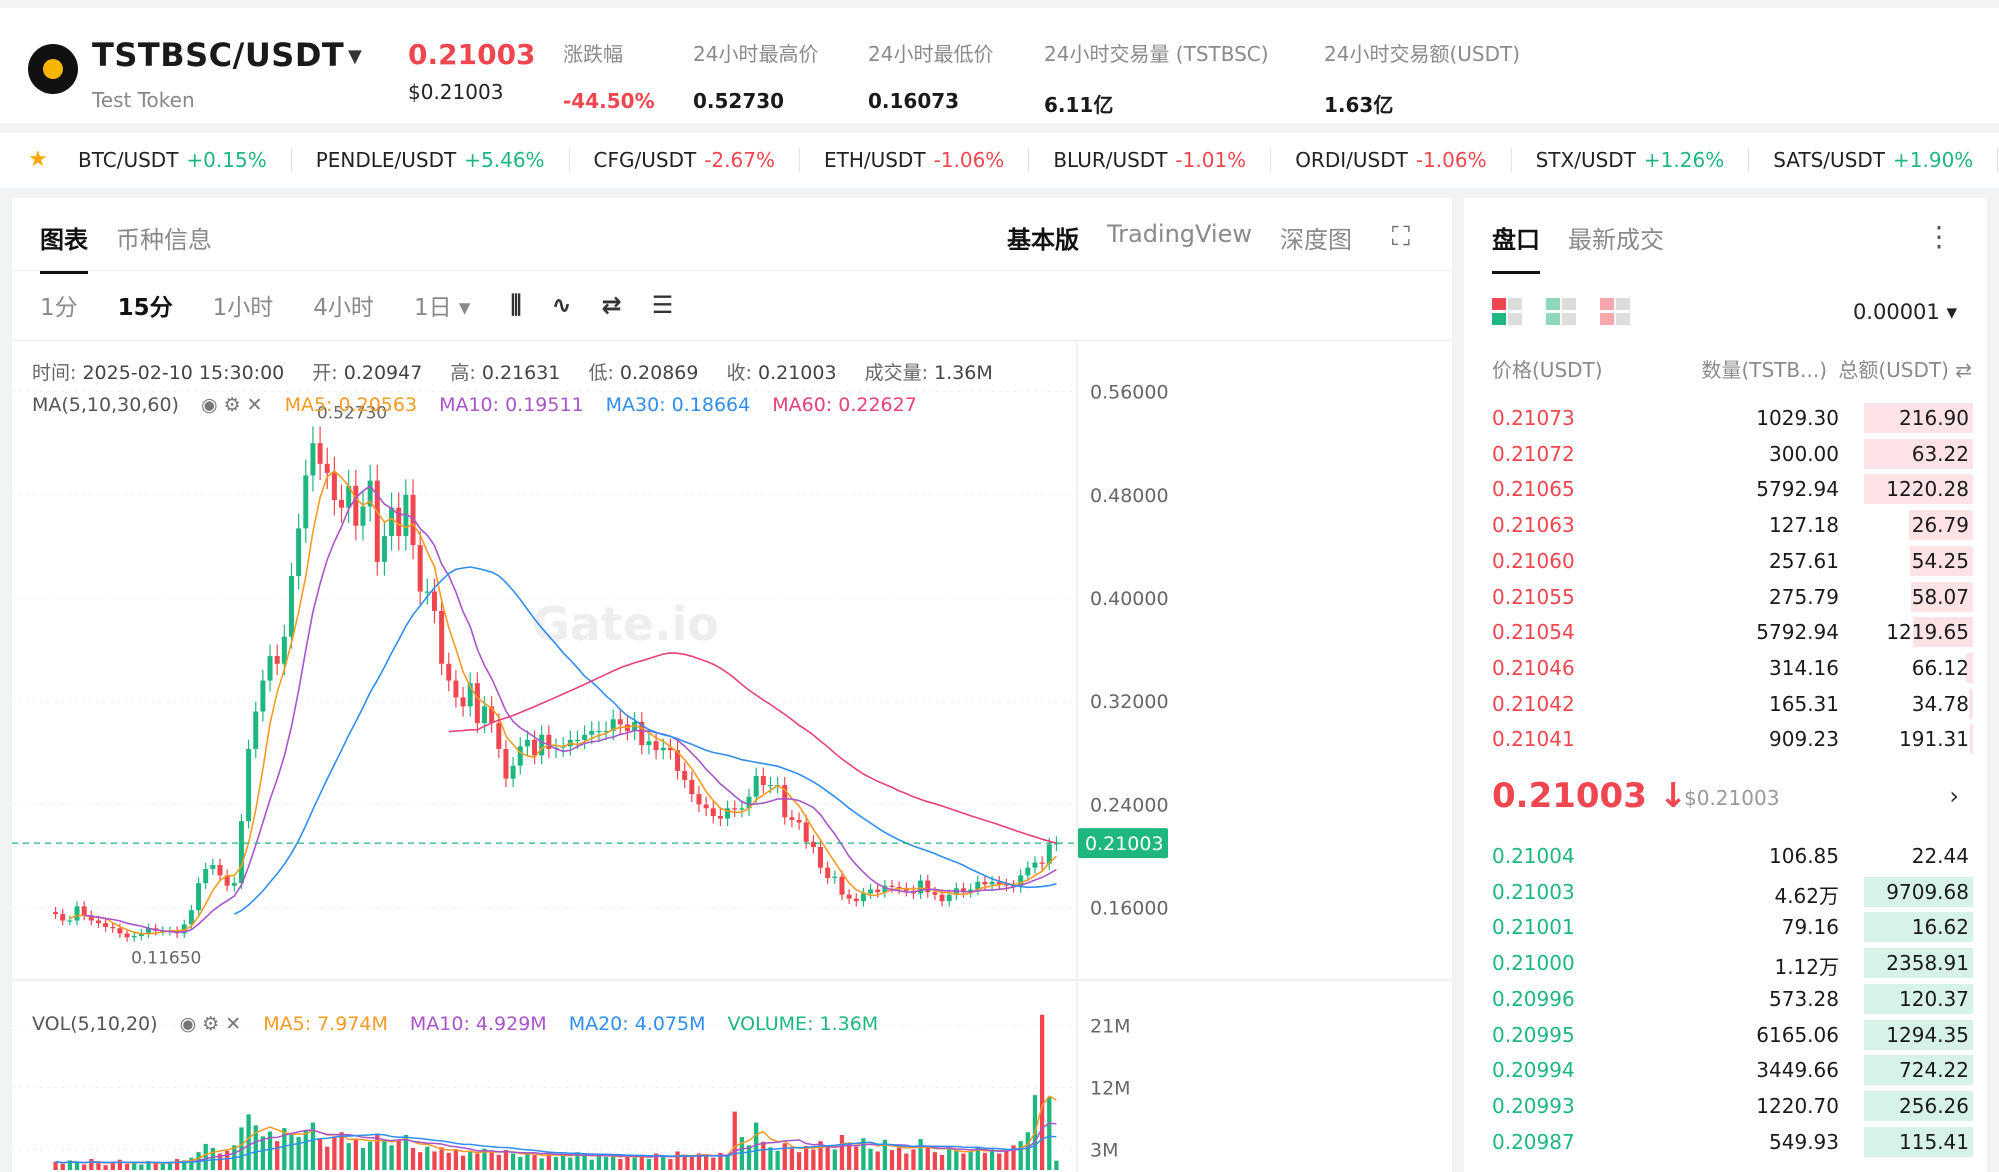 The width and height of the screenshot is (1999, 1172). What do you see at coordinates (927, 160) in the screenshot?
I see `ticker-item: ETH/USDT -1.06%` at bounding box center [927, 160].